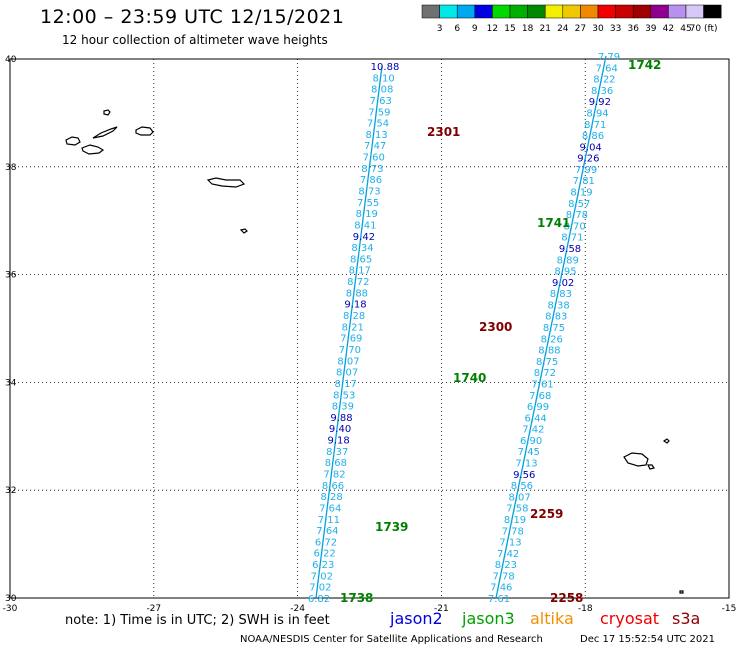 The width and height of the screenshot is (740, 650). I want to click on wave-height-label: 9.40, so click(340, 429).